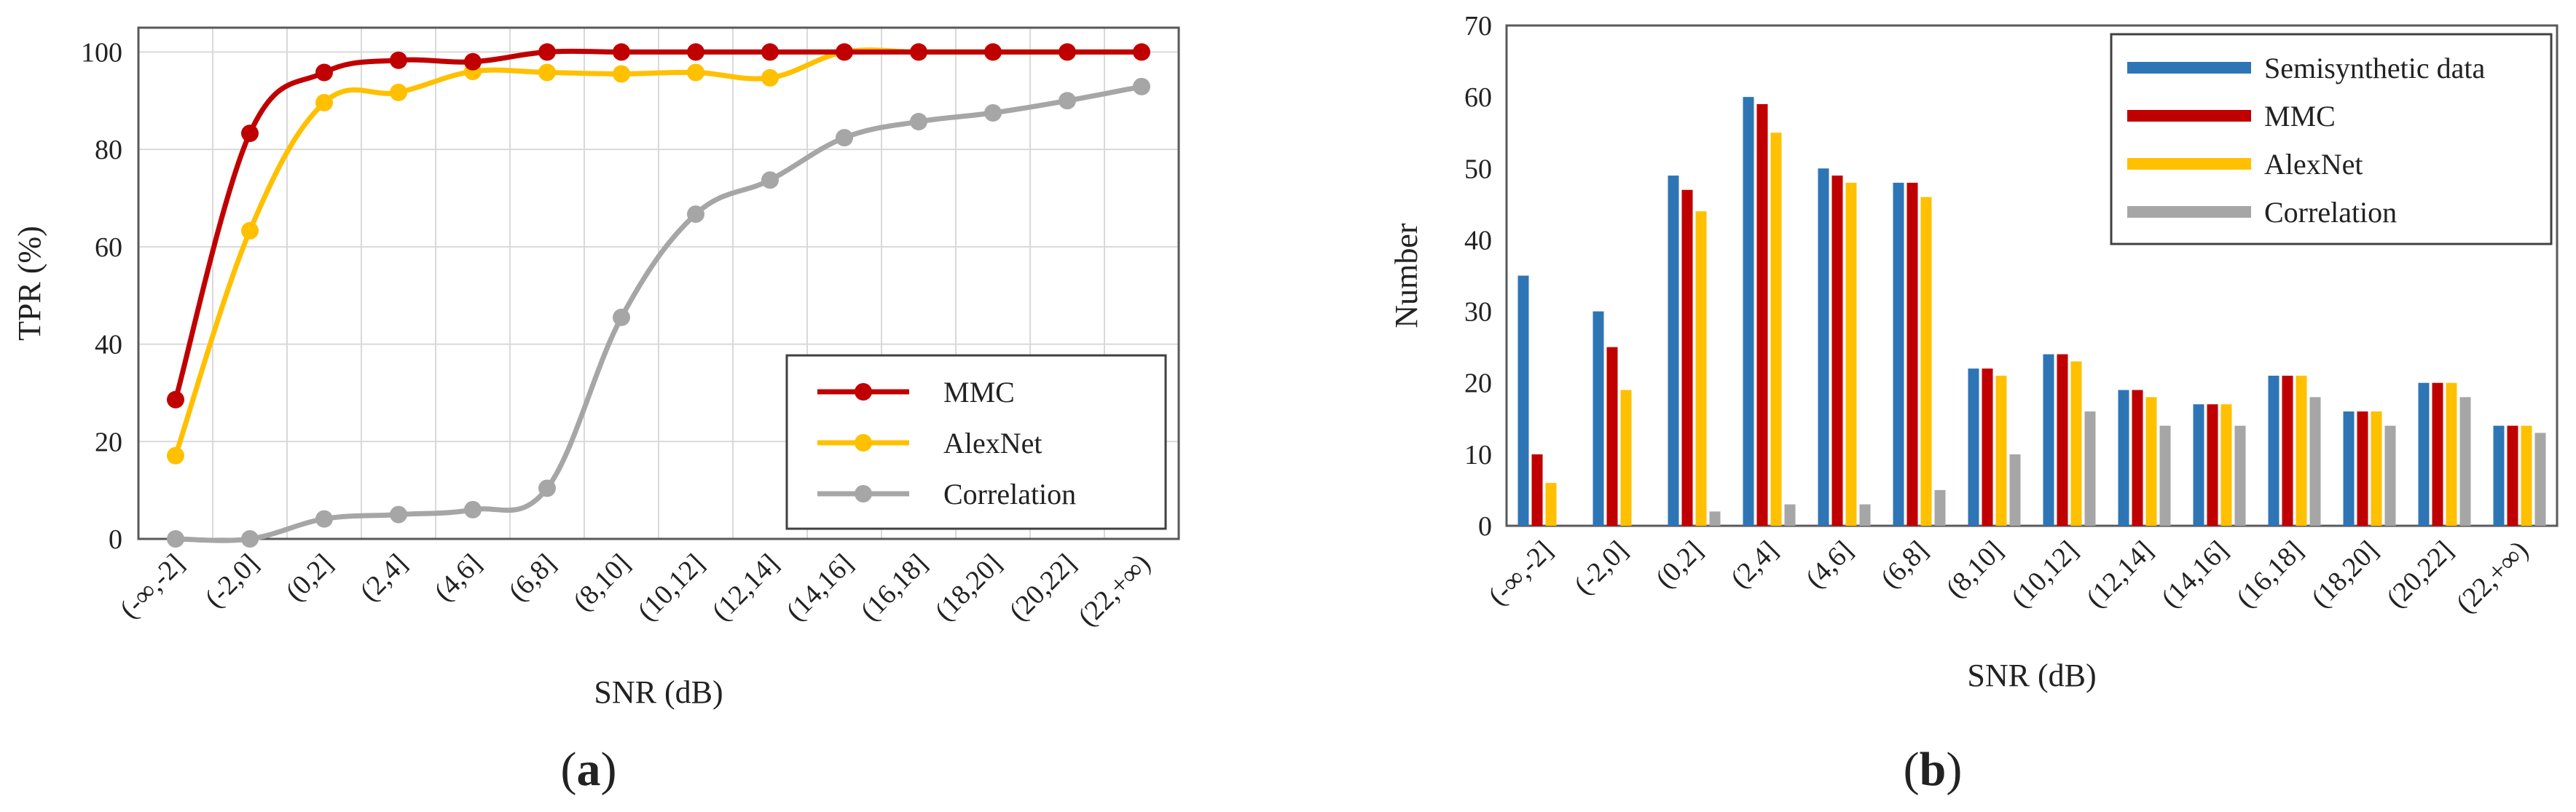 The height and width of the screenshot is (812, 2576). What do you see at coordinates (1478, 26) in the screenshot?
I see `b-y-tick-label: 70` at bounding box center [1478, 26].